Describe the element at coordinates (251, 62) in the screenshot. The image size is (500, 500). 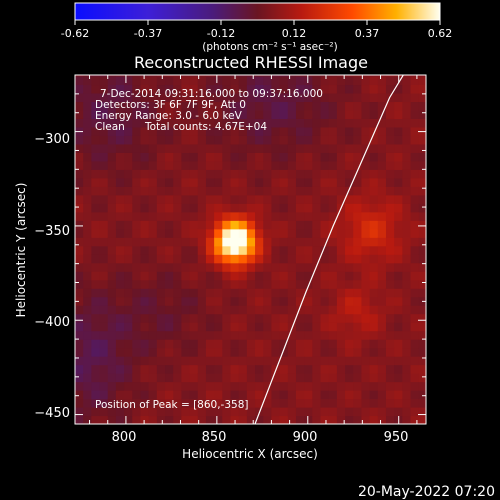
I see `chart-title: Reconstructed RHESSI Image` at that location.